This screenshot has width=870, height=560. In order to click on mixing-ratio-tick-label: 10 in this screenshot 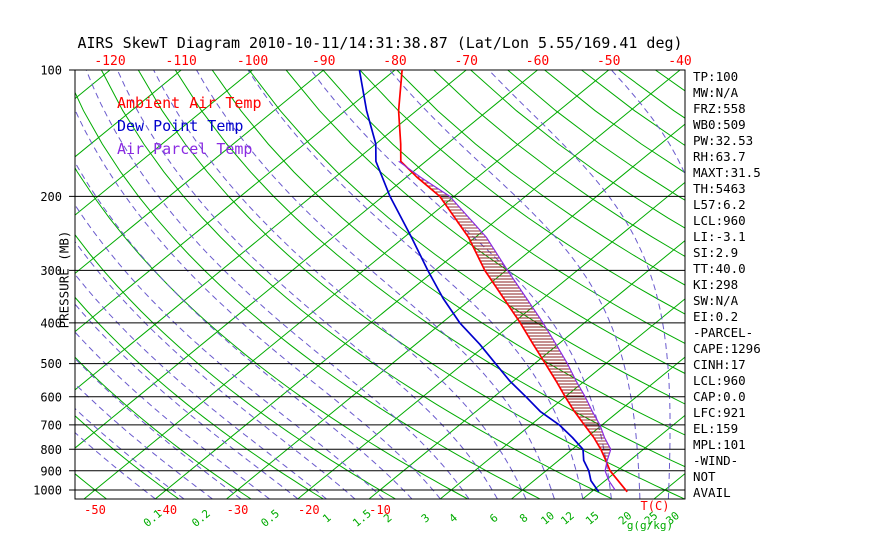, I will do `click(547, 518)`.